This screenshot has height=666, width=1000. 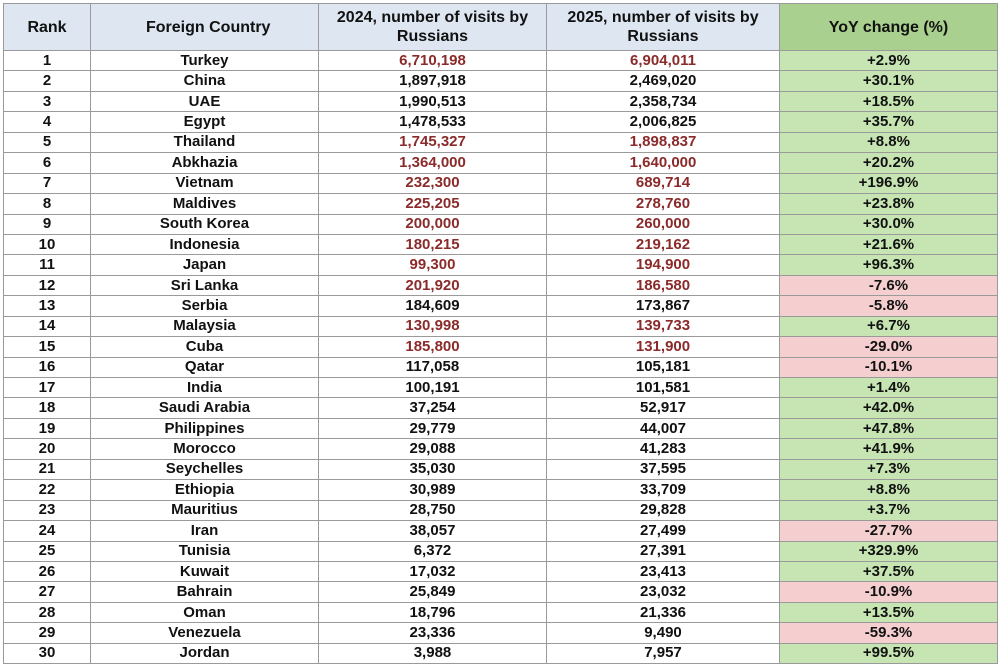 I want to click on table-cell: +3.7%, so click(x=888, y=510).